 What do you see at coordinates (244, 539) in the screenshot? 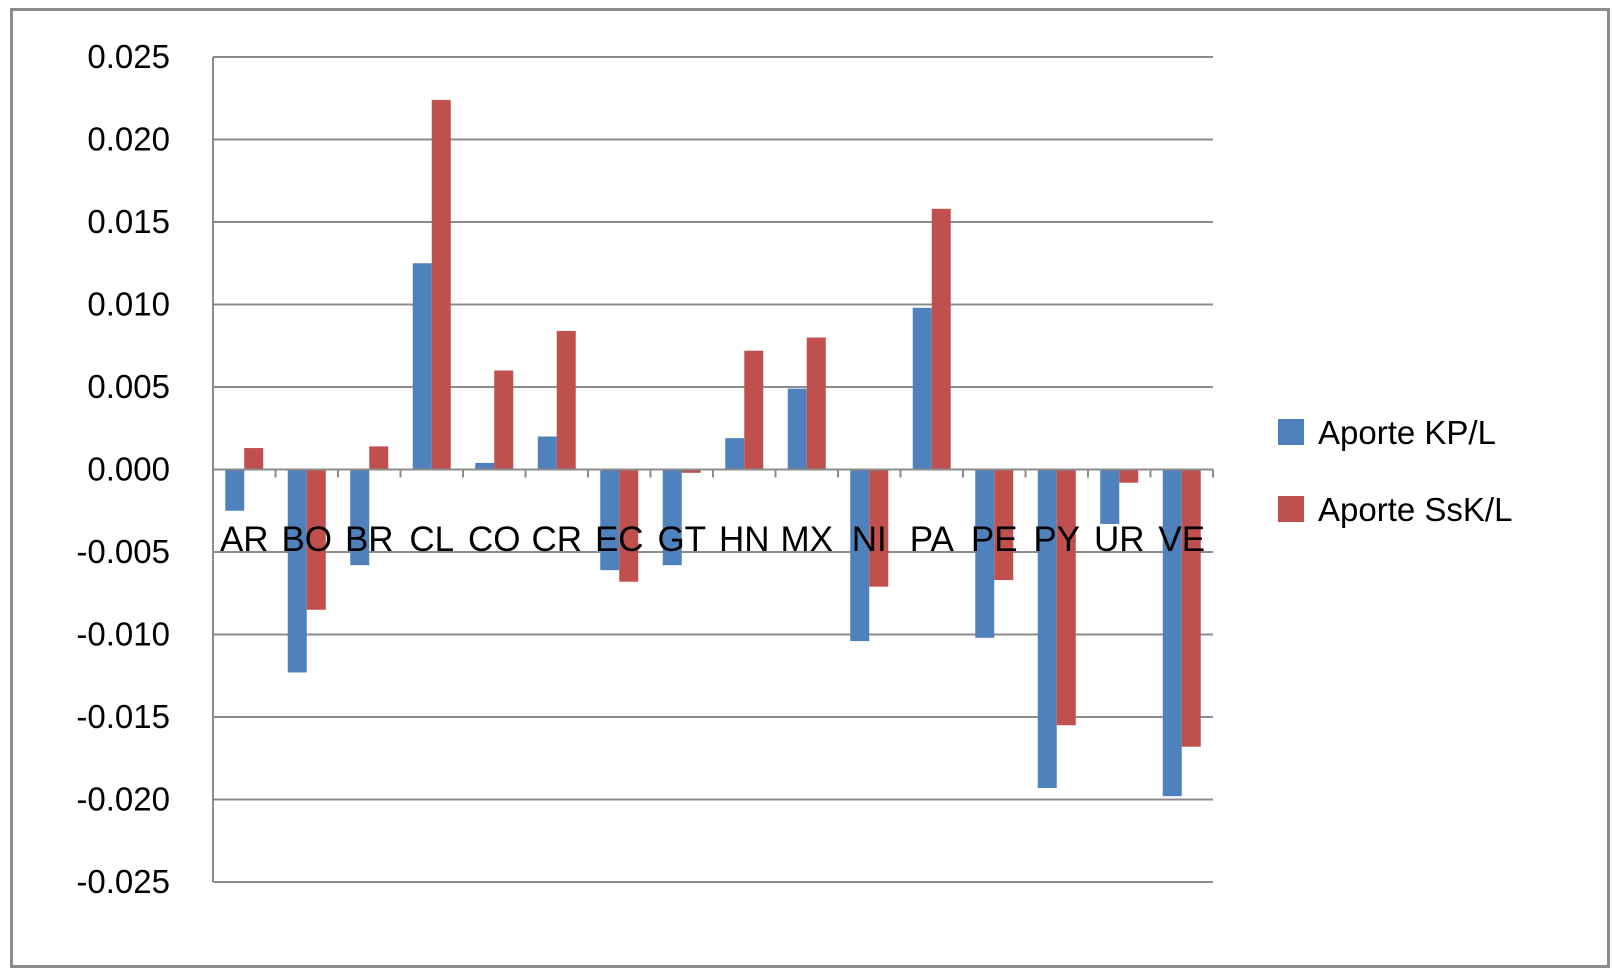
I see `x-tick-label: AR` at bounding box center [244, 539].